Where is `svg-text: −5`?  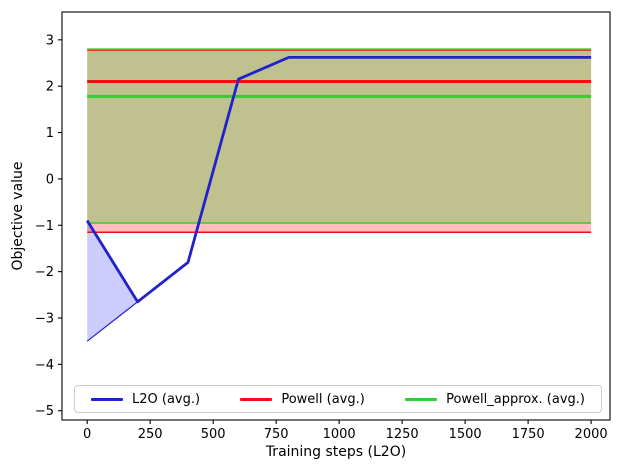
svg-text: −5 is located at coordinates (44, 411).